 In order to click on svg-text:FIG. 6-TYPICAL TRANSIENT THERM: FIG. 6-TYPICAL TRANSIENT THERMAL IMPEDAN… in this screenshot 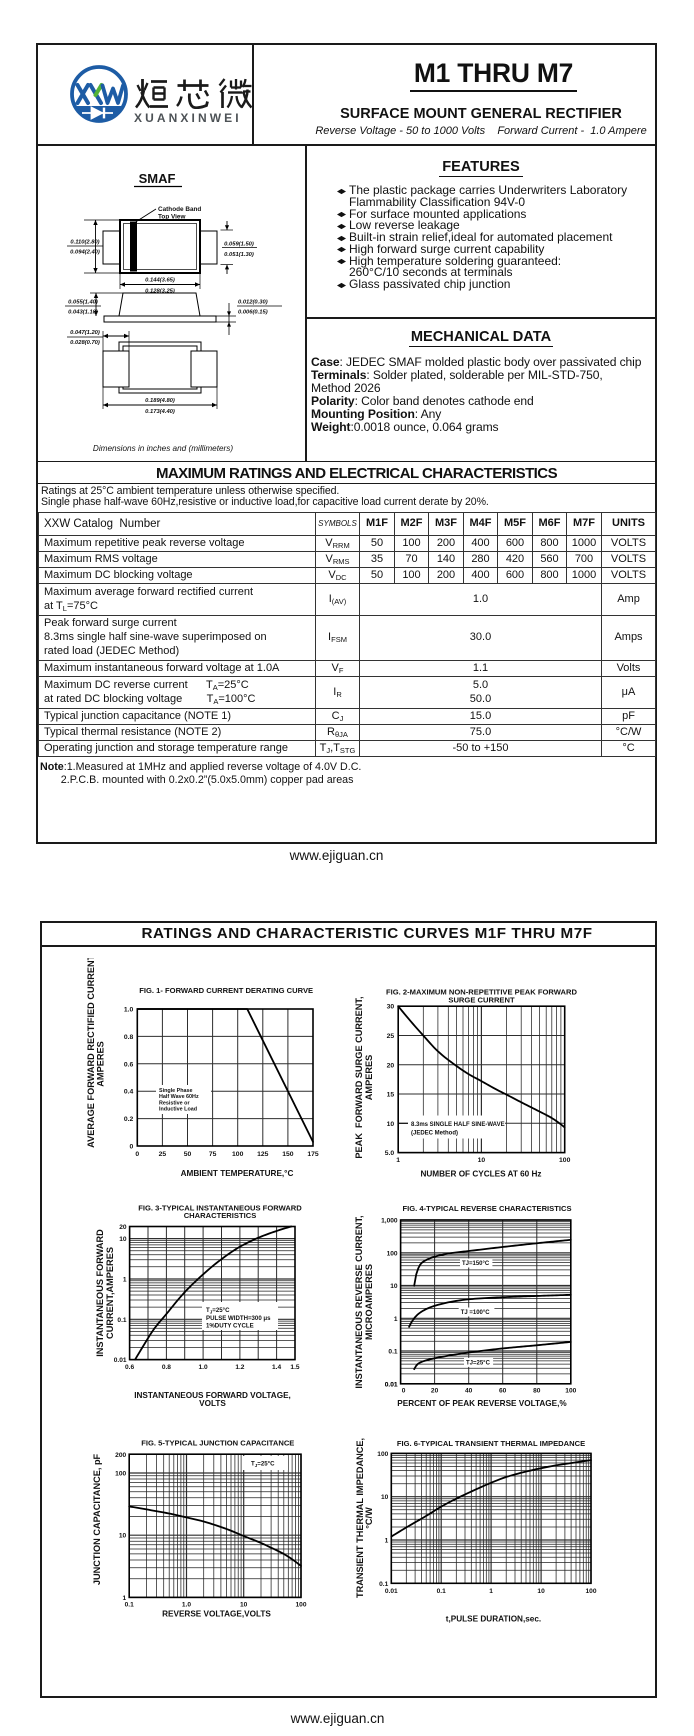, I will do `click(491, 1443)`.